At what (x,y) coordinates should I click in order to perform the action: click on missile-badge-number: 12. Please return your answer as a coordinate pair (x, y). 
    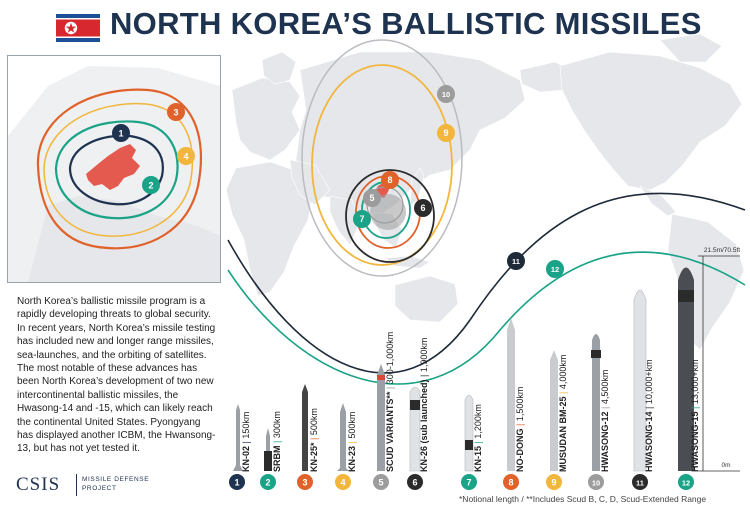
    Looking at the image, I should click on (686, 482).